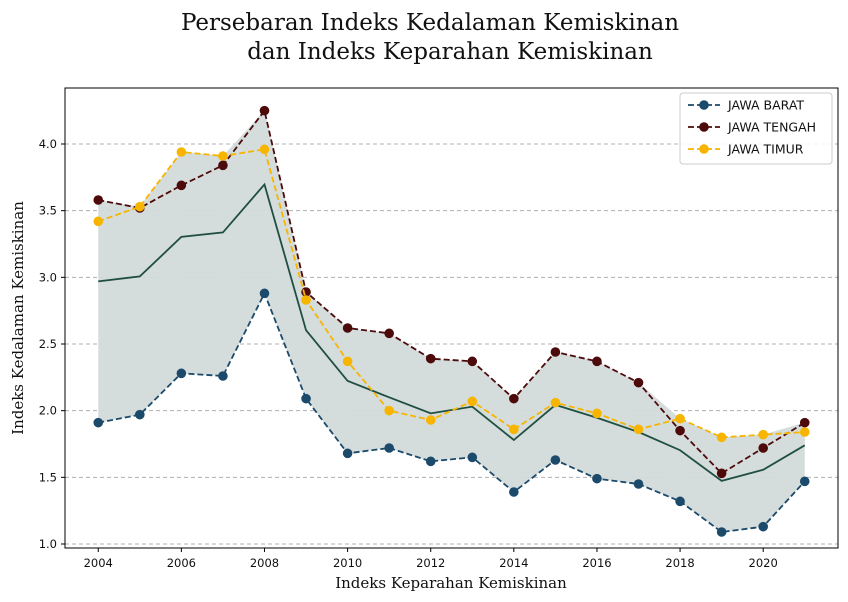 The width and height of the screenshot is (848, 602). I want to click on y-tick-label: 3.0, so click(48, 277).